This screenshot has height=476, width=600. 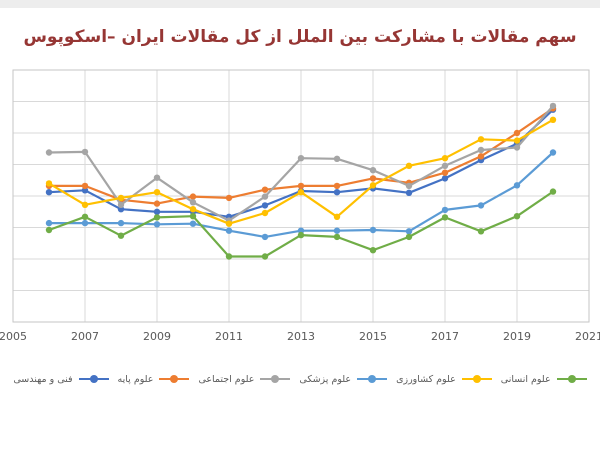 I want to click on legend-item: علوم اجتماعی, so click(x=244, y=379).